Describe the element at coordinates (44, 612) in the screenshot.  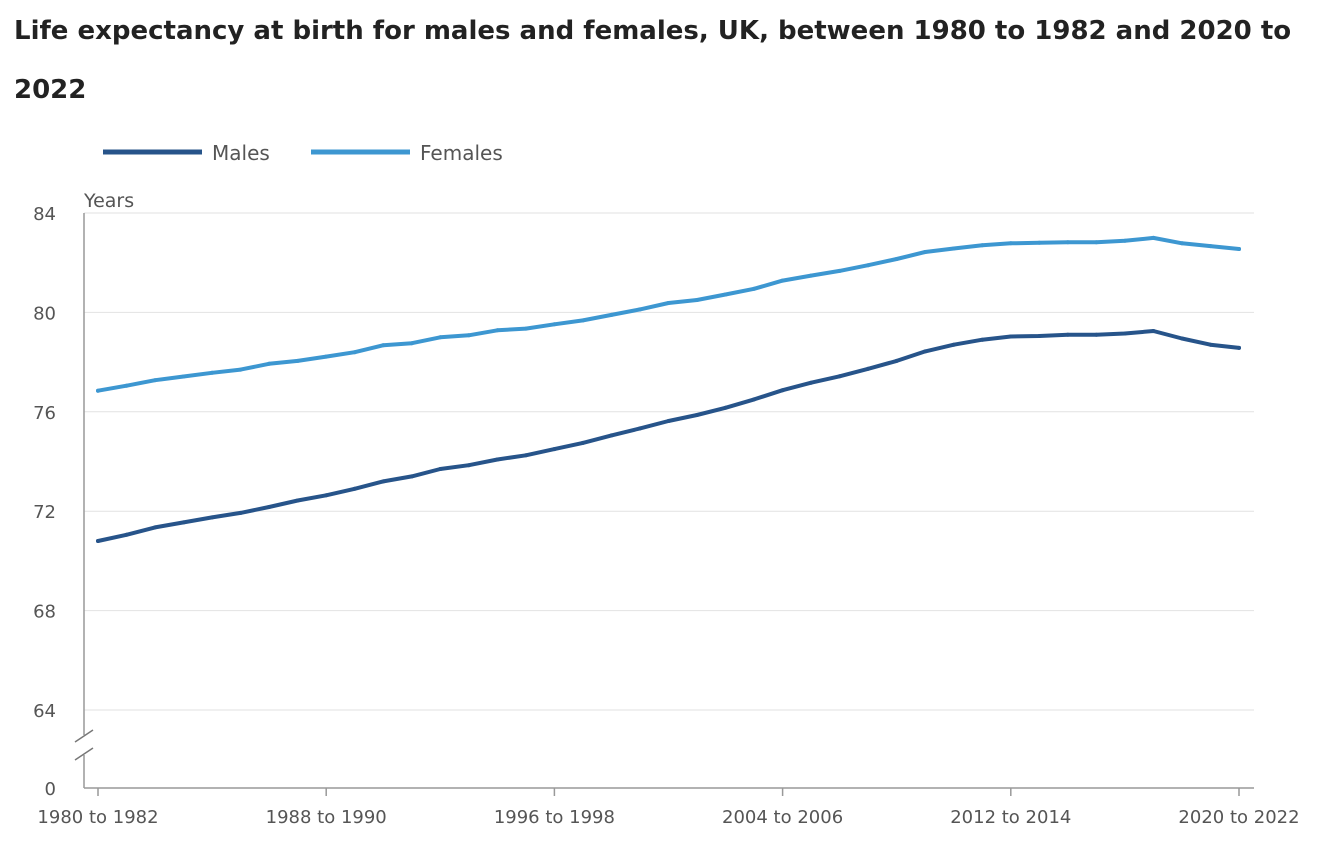
I see `y-tick-label-68: 68` at that location.